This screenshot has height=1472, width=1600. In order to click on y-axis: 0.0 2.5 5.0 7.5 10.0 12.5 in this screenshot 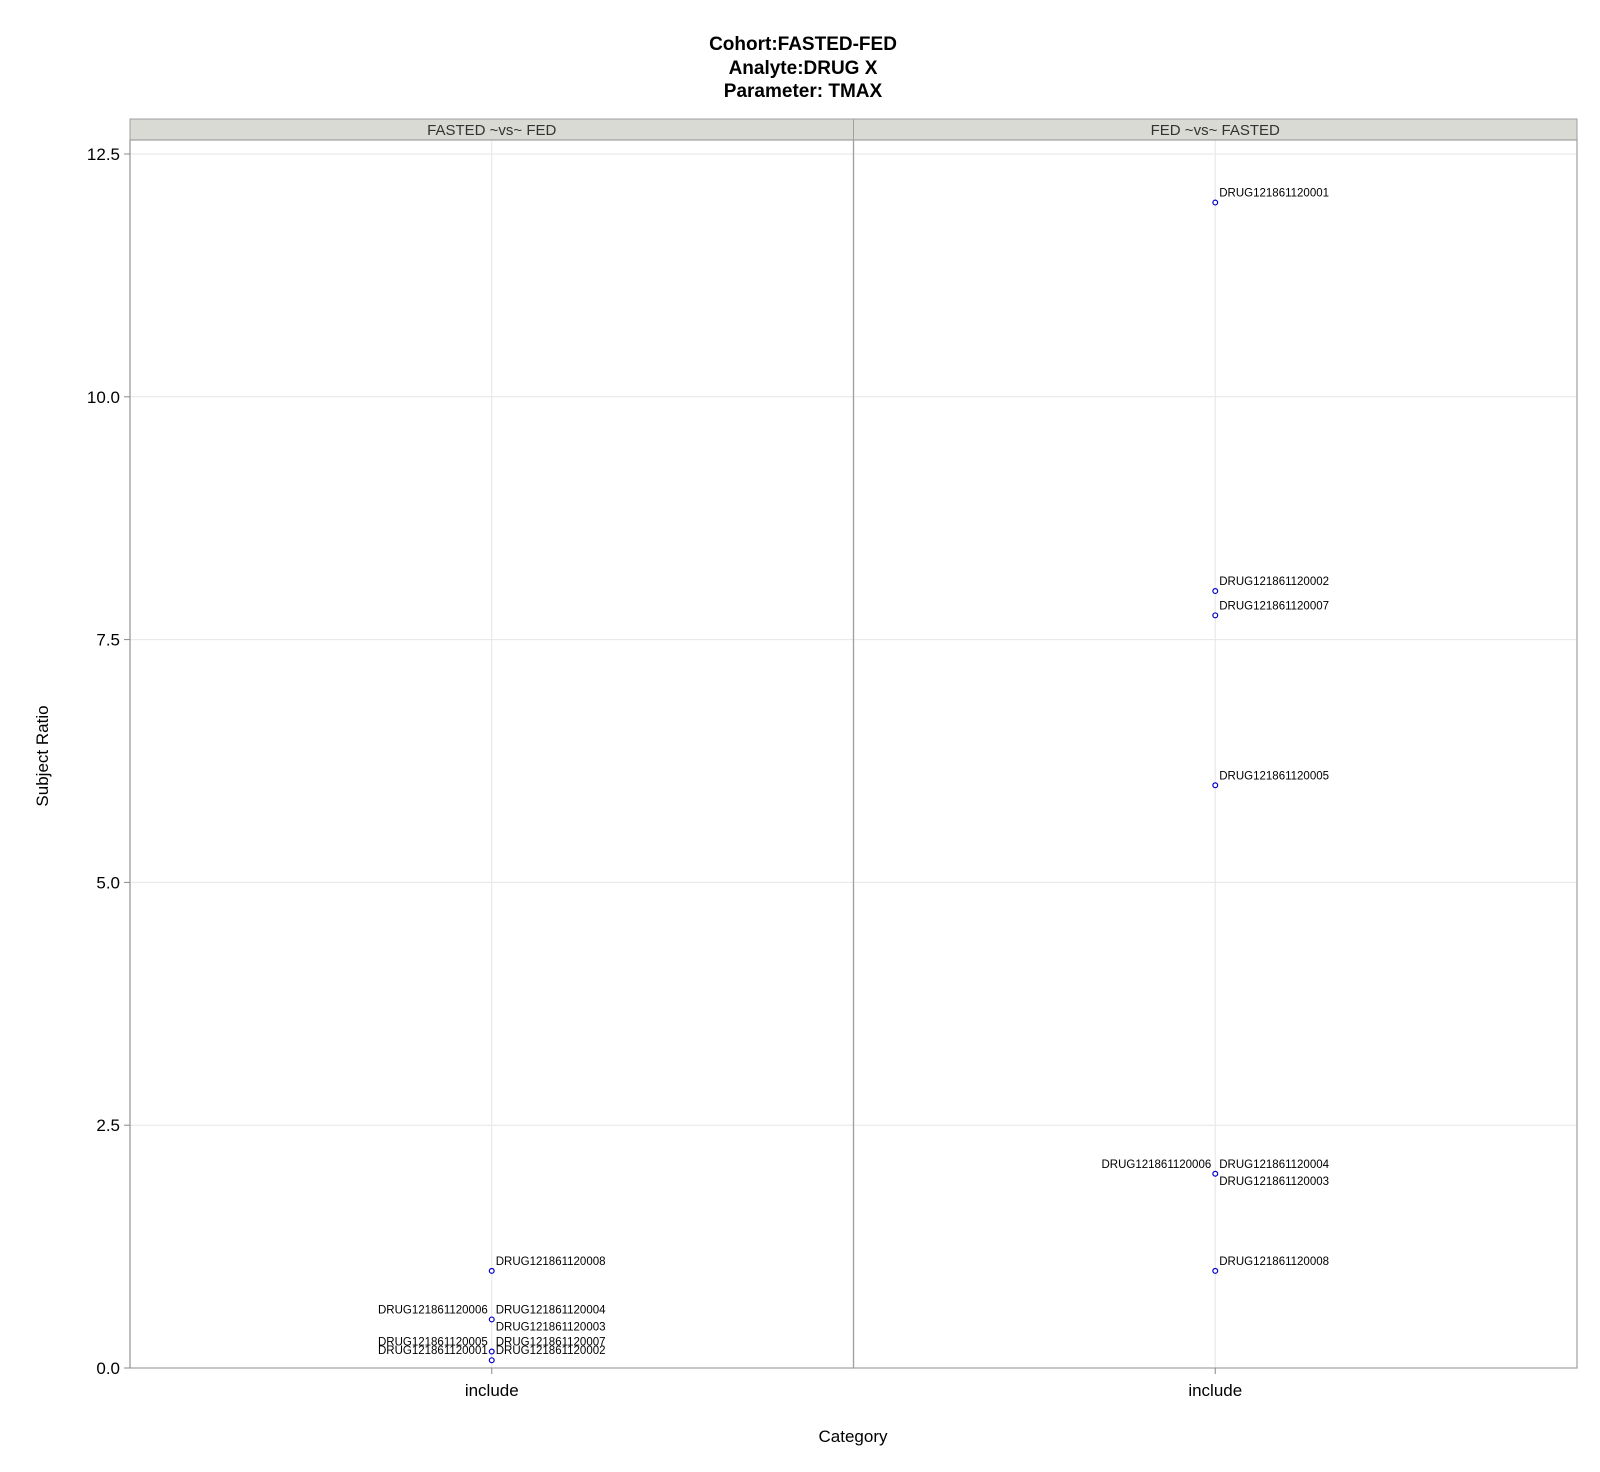, I will do `click(109, 759)`.